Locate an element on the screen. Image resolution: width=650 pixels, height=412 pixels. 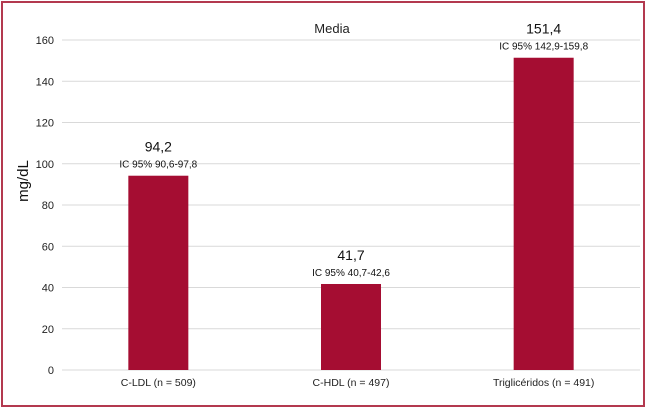
y-tick-label: 40 is located at coordinates (48, 289).